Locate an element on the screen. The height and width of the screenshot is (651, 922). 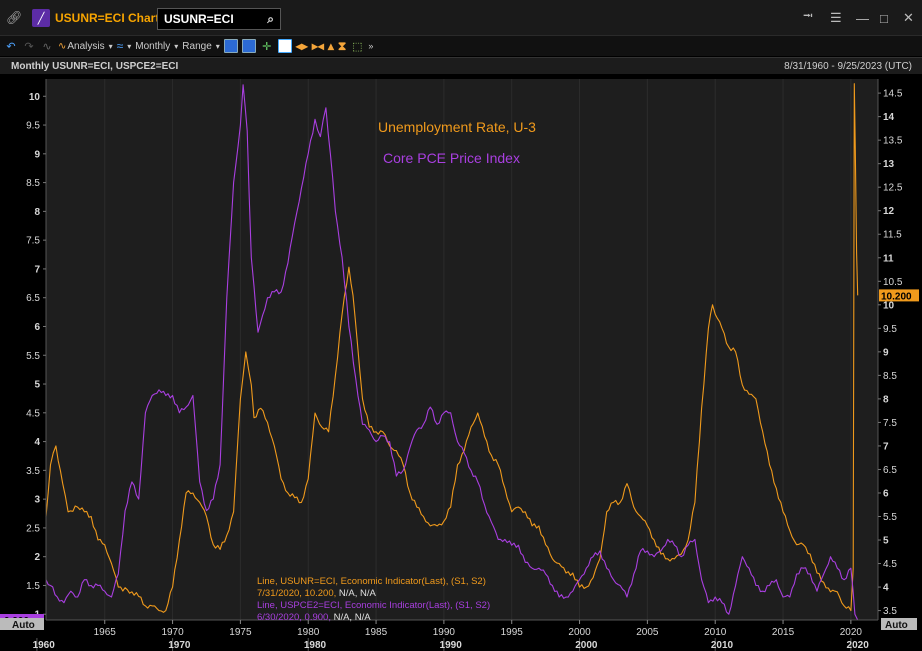
left-tick-label: 3.5 is located at coordinates (33, 471).